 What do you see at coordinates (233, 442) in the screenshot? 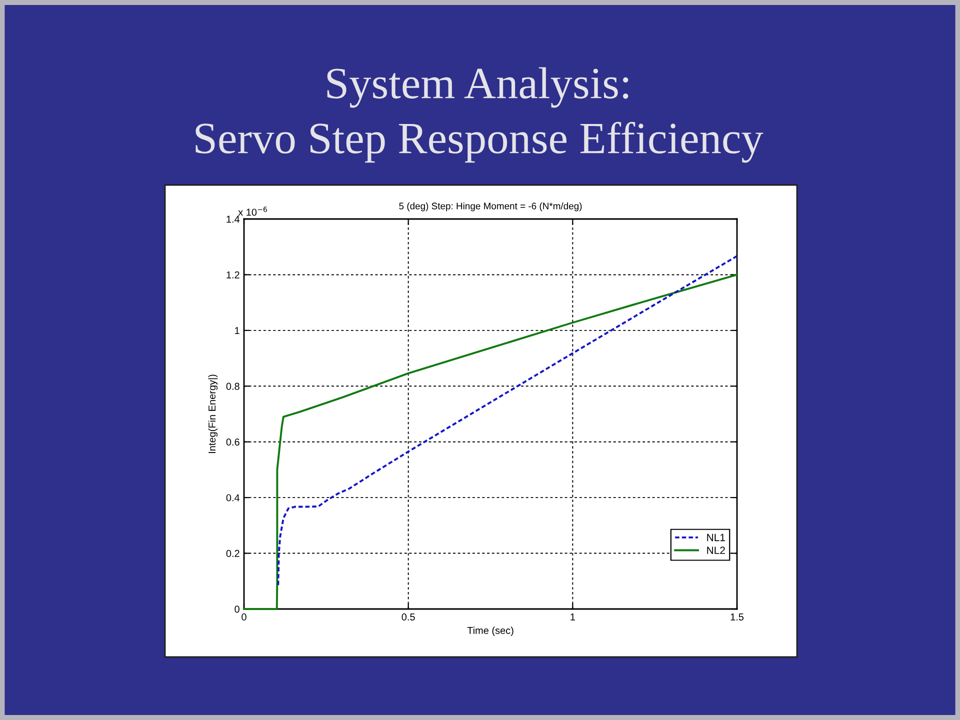
I see `y-tick-label: 0.6` at bounding box center [233, 442].